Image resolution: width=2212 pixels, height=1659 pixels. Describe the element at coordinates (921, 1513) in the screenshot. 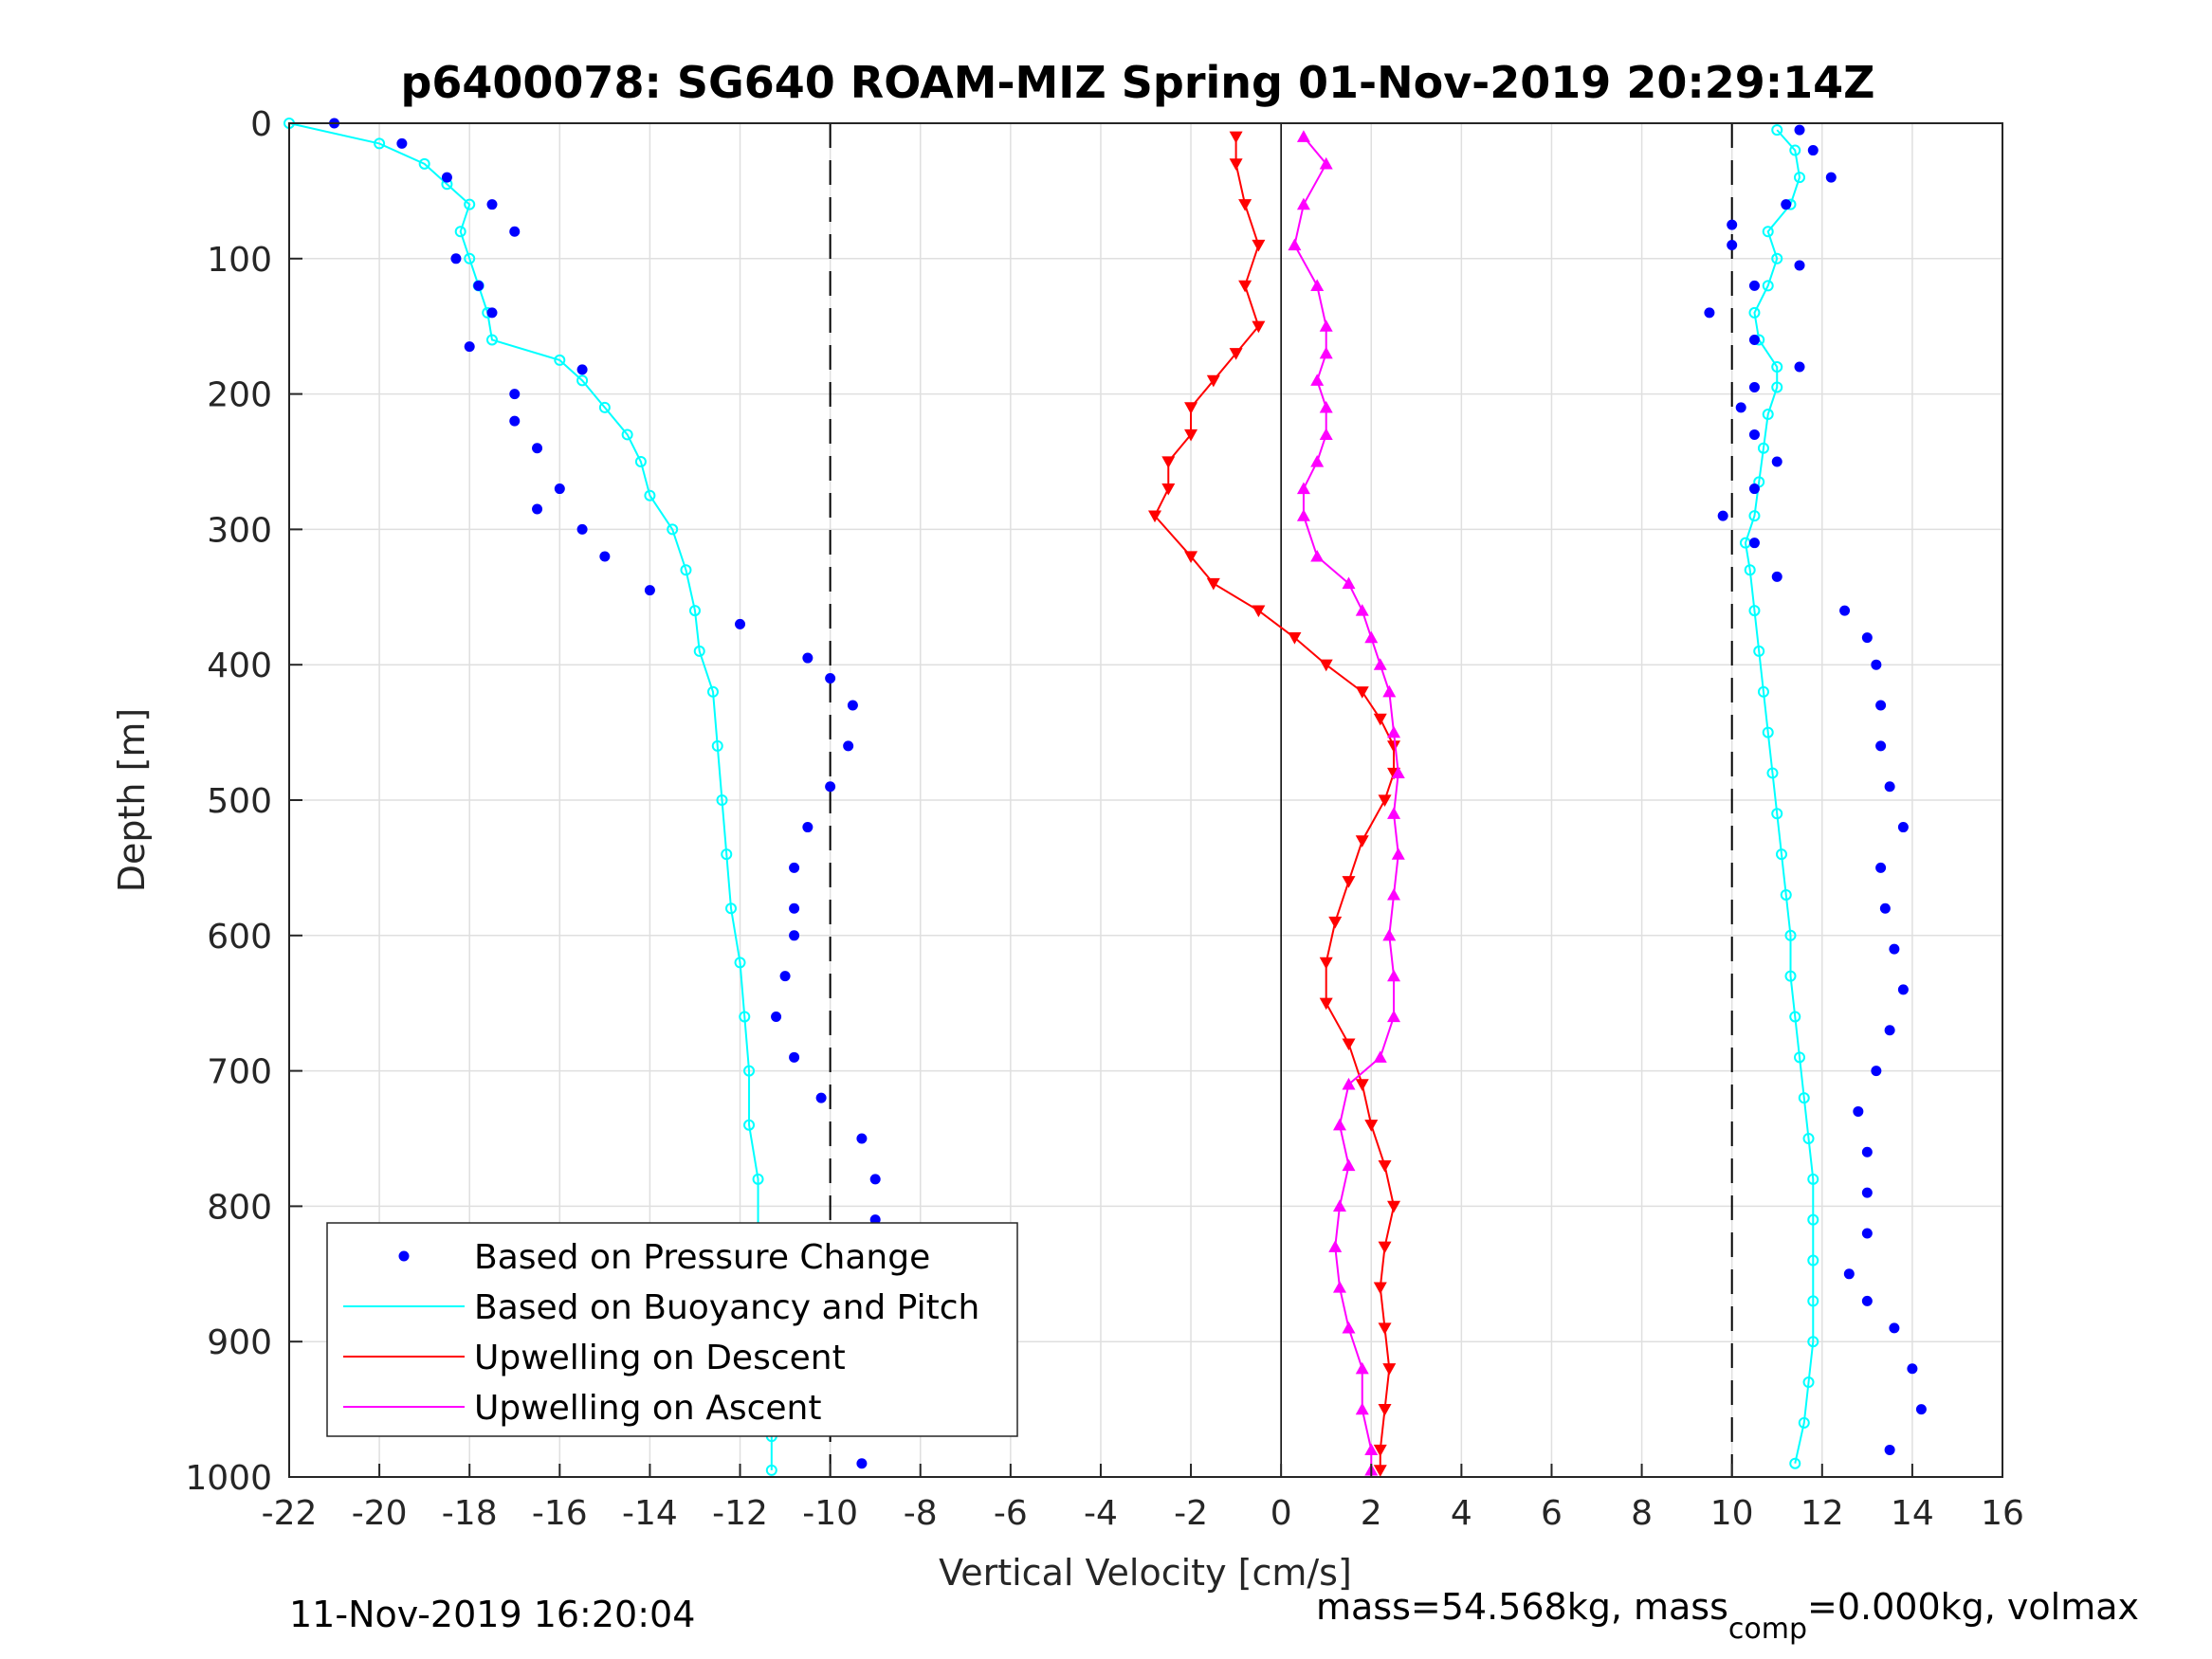

I see `x-tick-label: -8` at that location.